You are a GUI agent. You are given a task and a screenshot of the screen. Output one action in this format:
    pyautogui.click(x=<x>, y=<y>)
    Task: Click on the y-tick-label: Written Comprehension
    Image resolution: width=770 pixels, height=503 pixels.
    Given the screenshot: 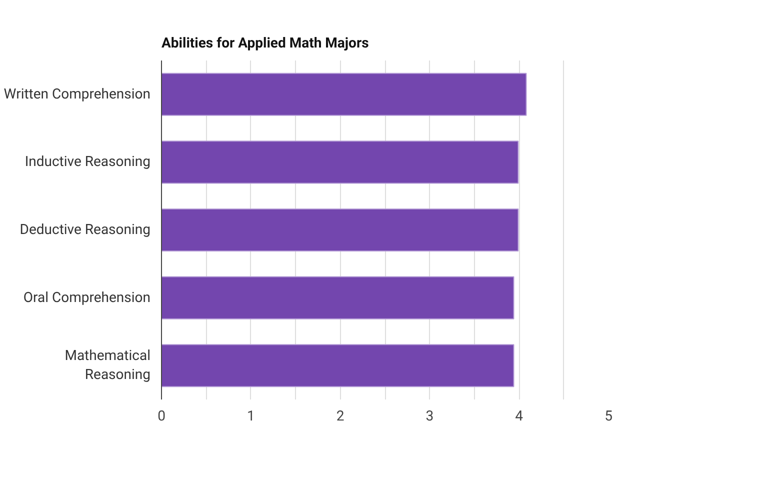 What is the action you would take?
    pyautogui.click(x=77, y=94)
    